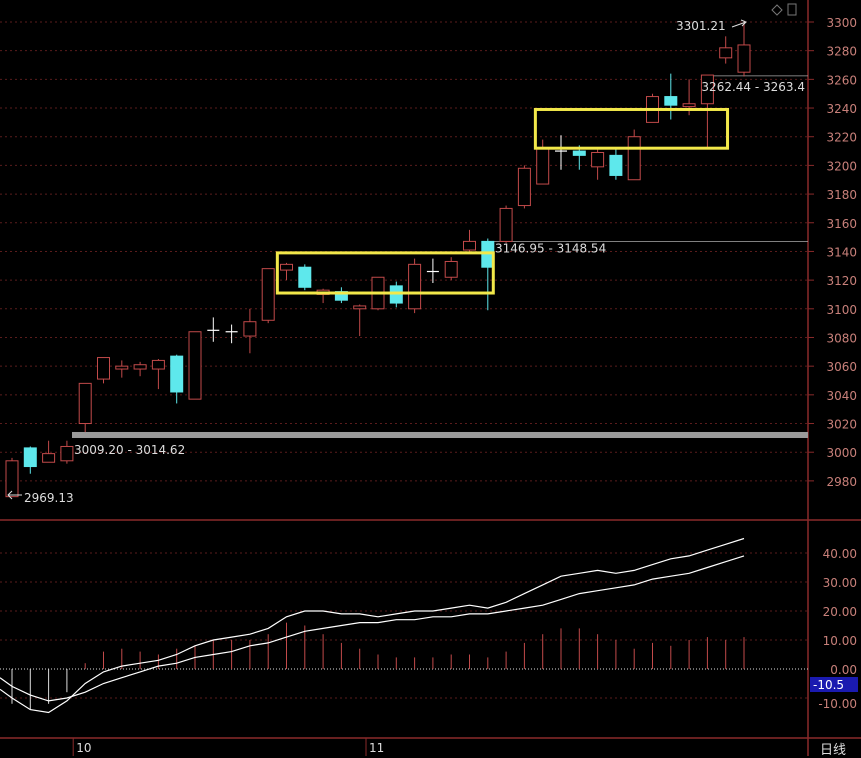 The image size is (861, 758). I want to click on y-tick-label: 3140, so click(841, 252).